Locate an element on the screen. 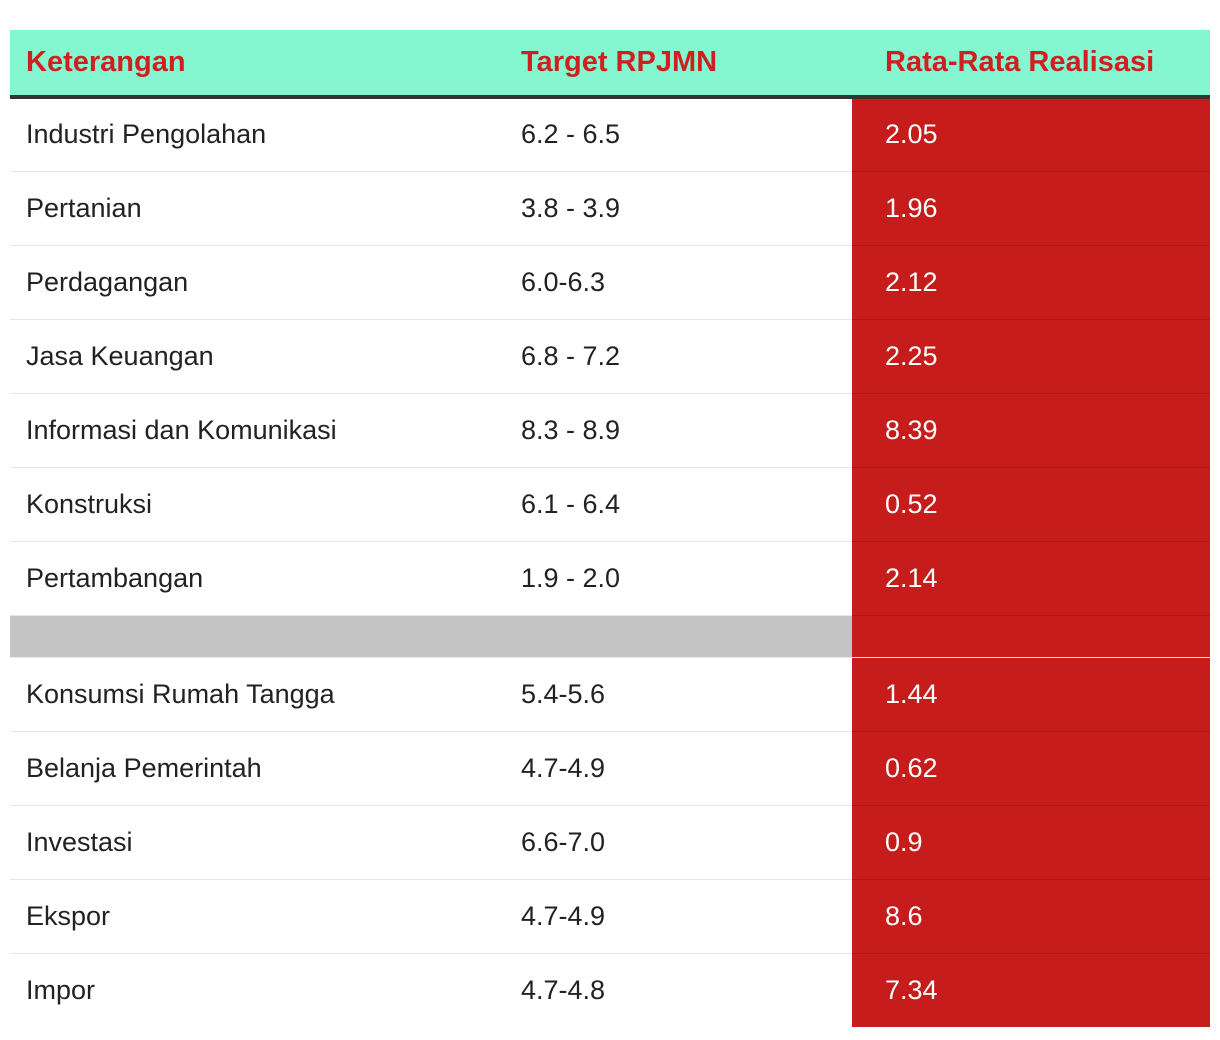  cell-keterangan: Belanja Pemerintah is located at coordinates (257, 768).